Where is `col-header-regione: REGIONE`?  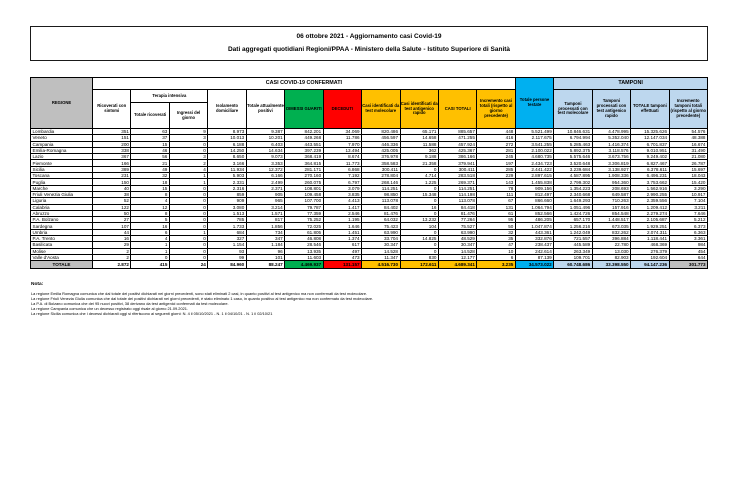 col-header-regione: REGIONE is located at coordinates (61, 103).